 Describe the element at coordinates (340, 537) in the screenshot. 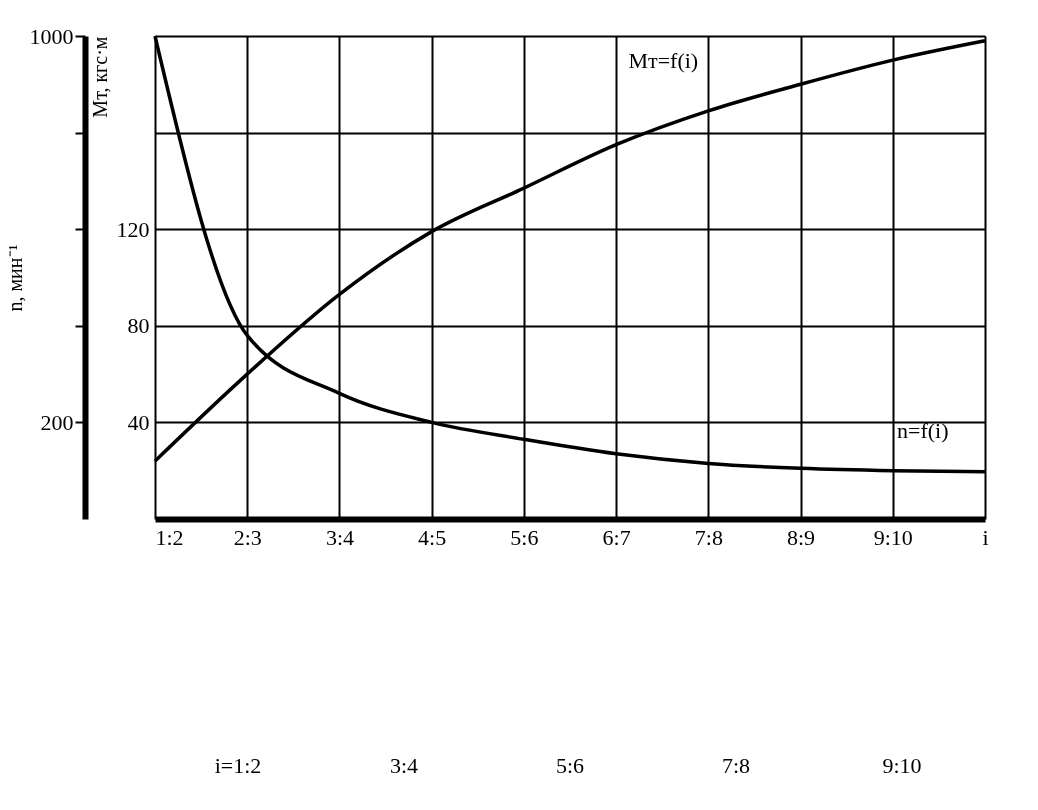

I see `x-tick-label: 3:4` at that location.